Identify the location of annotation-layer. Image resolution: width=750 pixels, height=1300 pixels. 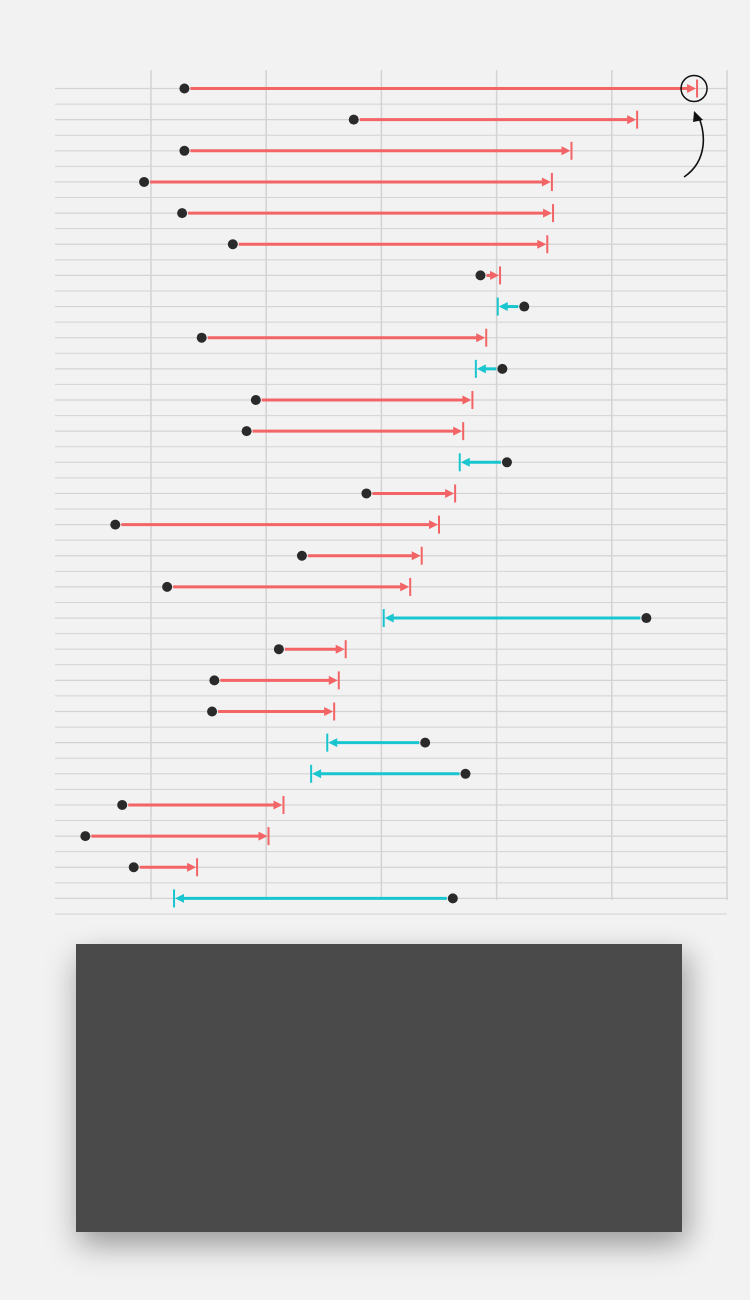
(694, 126).